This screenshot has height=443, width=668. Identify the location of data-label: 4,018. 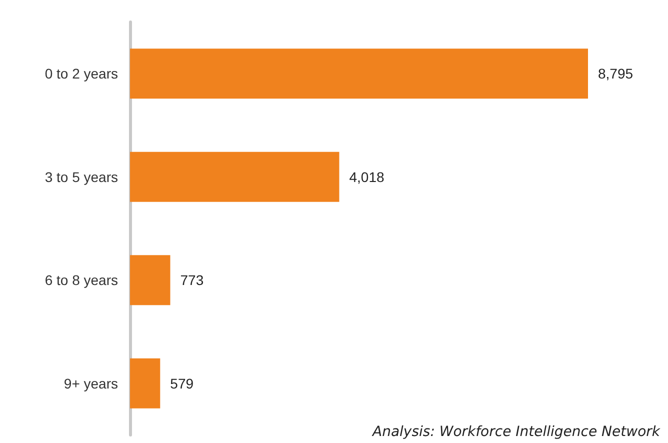
(366, 176).